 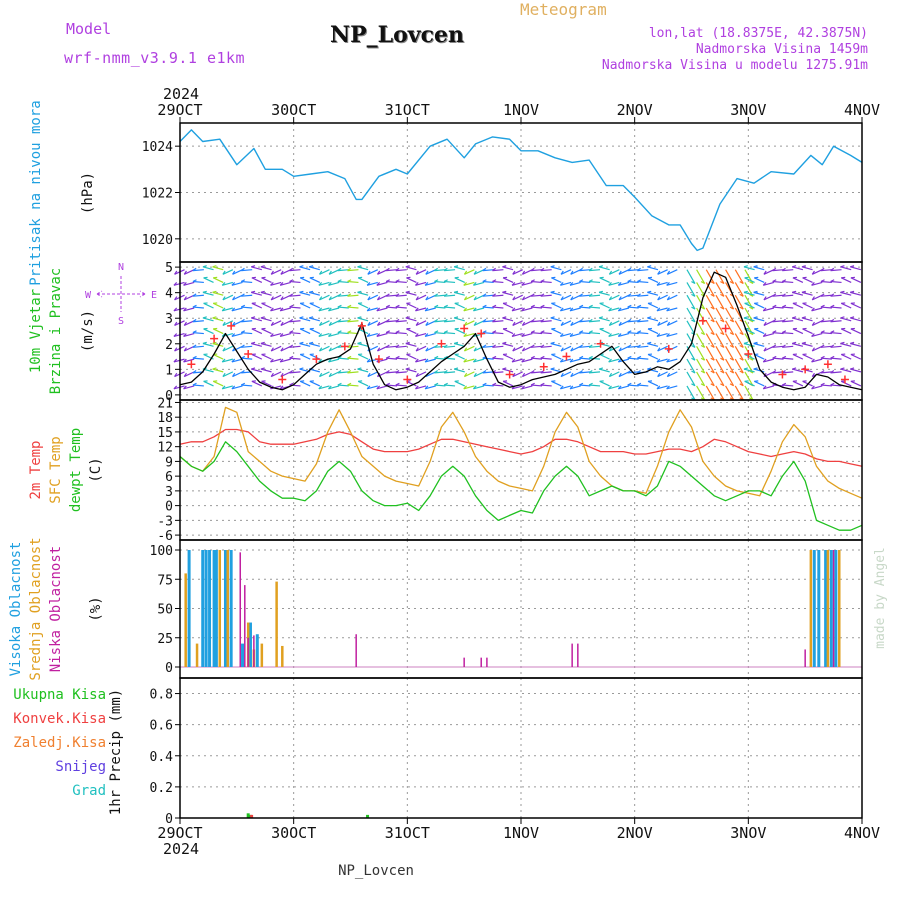 I want to click on wind-tick-label: 1, so click(x=169, y=370).